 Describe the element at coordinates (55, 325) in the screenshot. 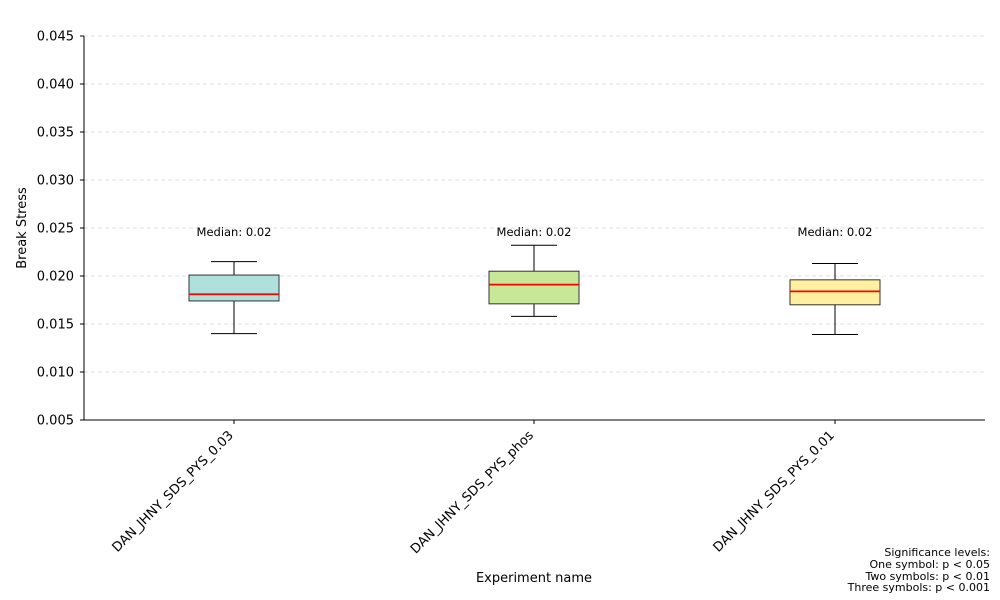

I see `y-tick-label: 0.015` at that location.